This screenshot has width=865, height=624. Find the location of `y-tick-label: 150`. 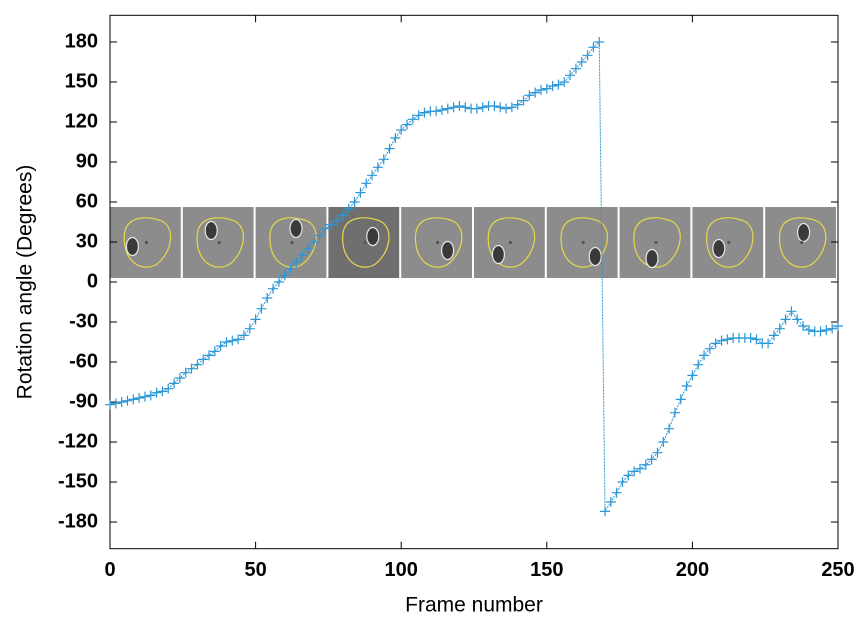

y-tick-label: 150 is located at coordinates (81, 81).